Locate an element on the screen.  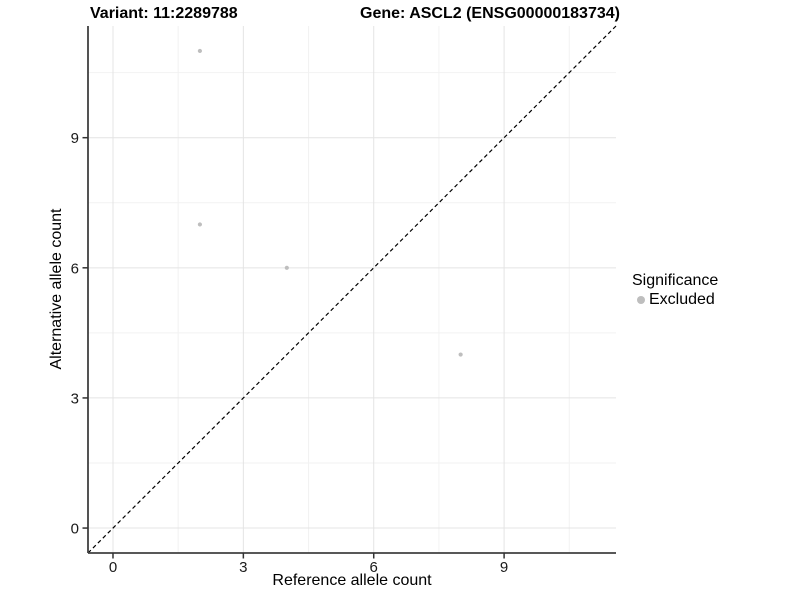
legend-item-excluded: Excluded is located at coordinates (675, 300).